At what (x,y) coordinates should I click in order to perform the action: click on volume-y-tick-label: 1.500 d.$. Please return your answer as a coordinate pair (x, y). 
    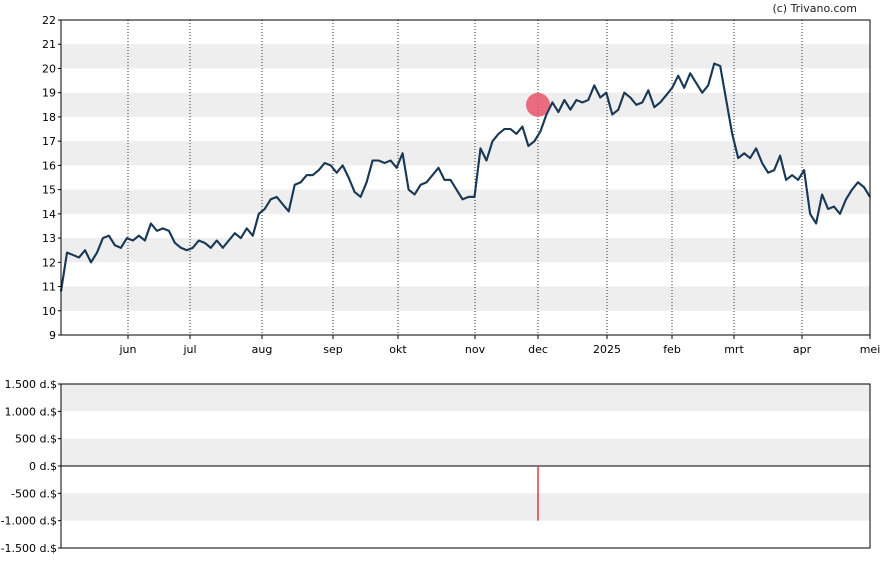
    Looking at the image, I should click on (31, 384).